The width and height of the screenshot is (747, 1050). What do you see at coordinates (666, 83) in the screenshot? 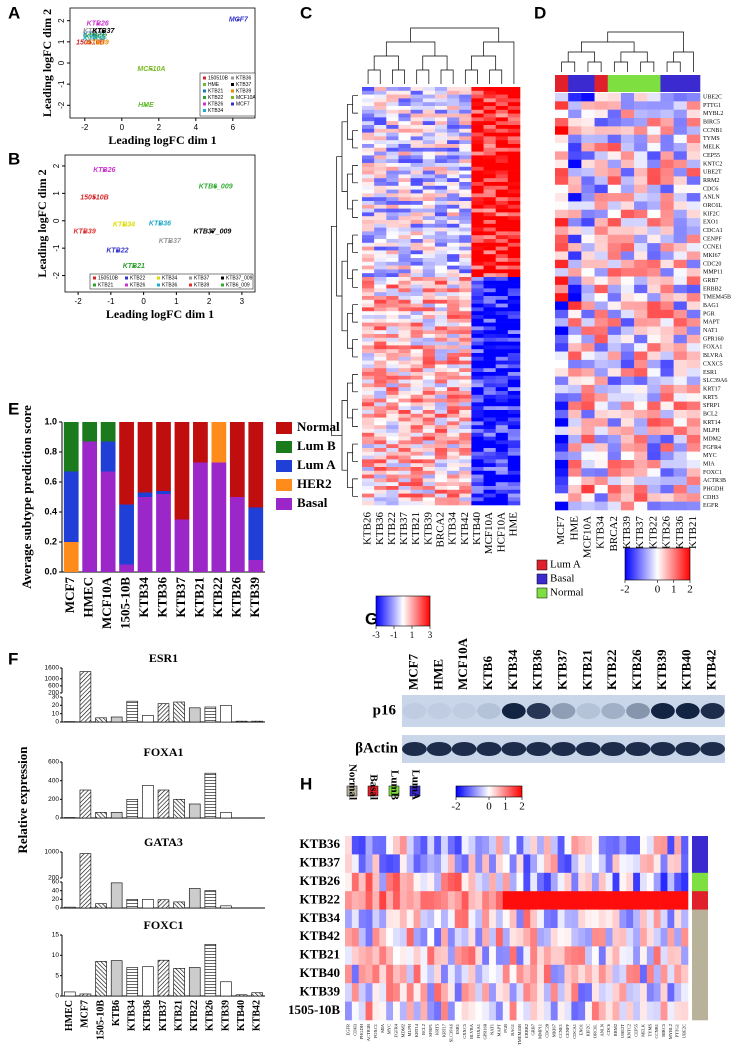
I see `subtype-bar` at bounding box center [666, 83].